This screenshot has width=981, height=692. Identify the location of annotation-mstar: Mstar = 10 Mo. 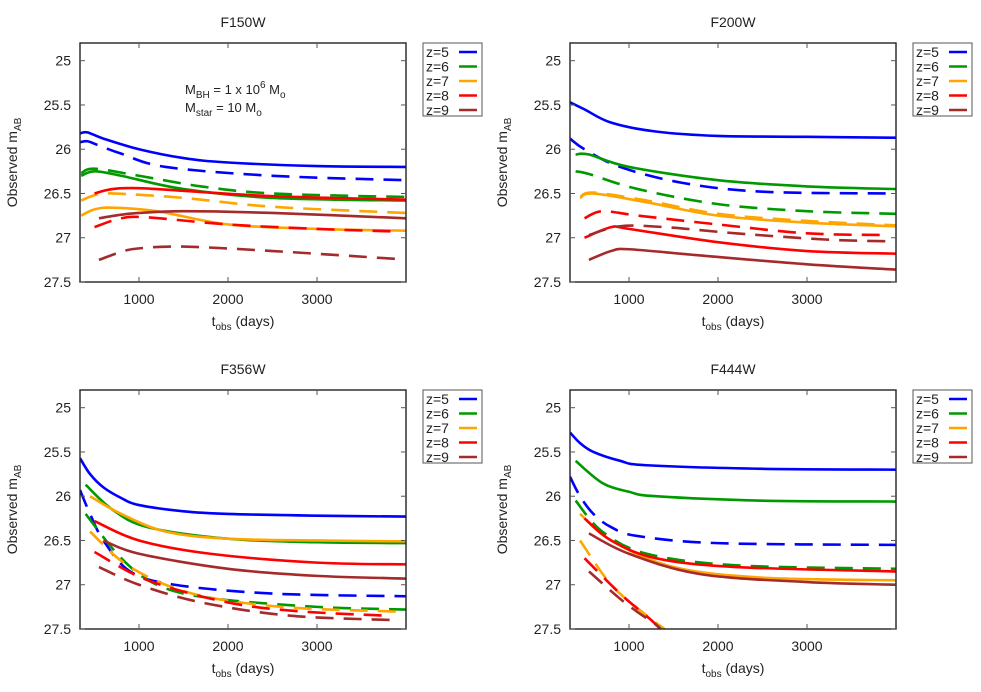
(223, 109).